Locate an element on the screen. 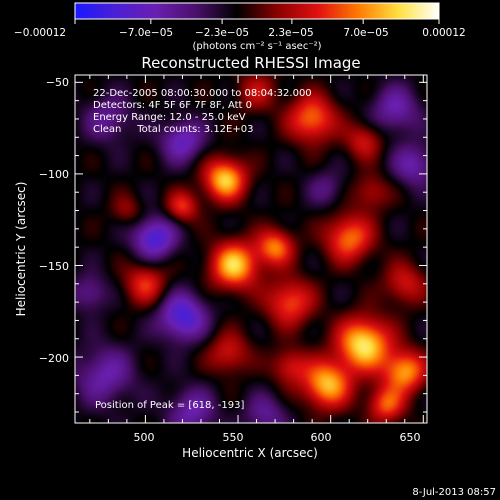 The height and width of the screenshot is (500, 500). y-tick-label: −200 is located at coordinates (54, 358).